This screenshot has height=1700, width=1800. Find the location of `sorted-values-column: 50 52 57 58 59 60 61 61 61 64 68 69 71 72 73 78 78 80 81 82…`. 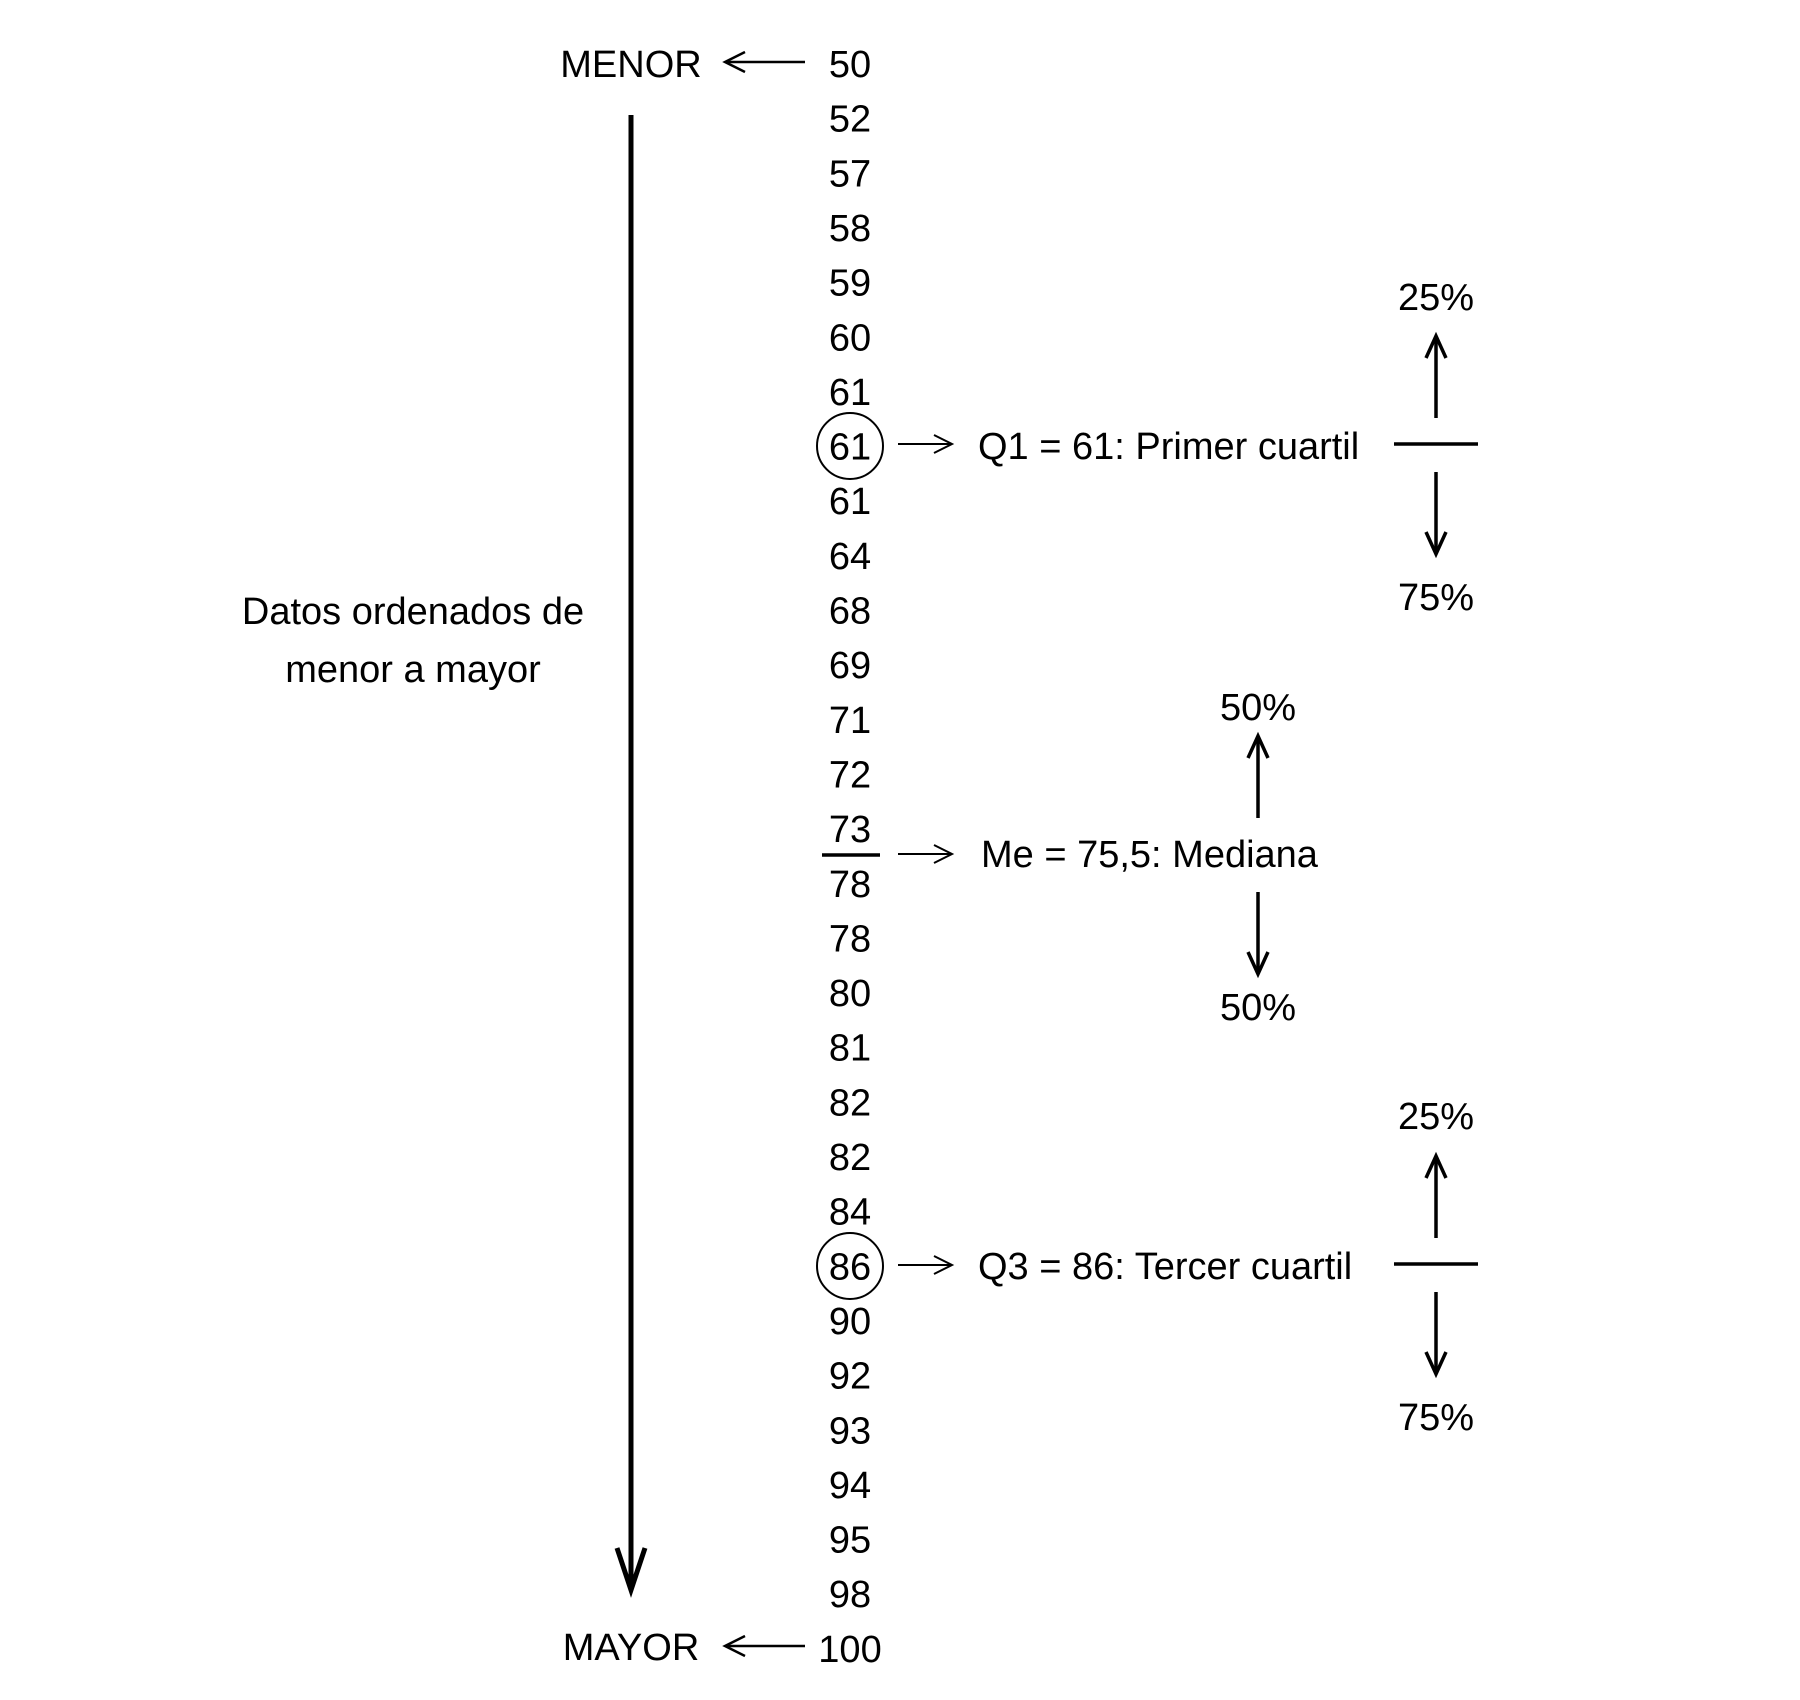

sorted-values-column: 50 52 57 58 59 60 61 61 61 64 68 69 71 72 73 78 78 80 81 82… is located at coordinates (849, 857).